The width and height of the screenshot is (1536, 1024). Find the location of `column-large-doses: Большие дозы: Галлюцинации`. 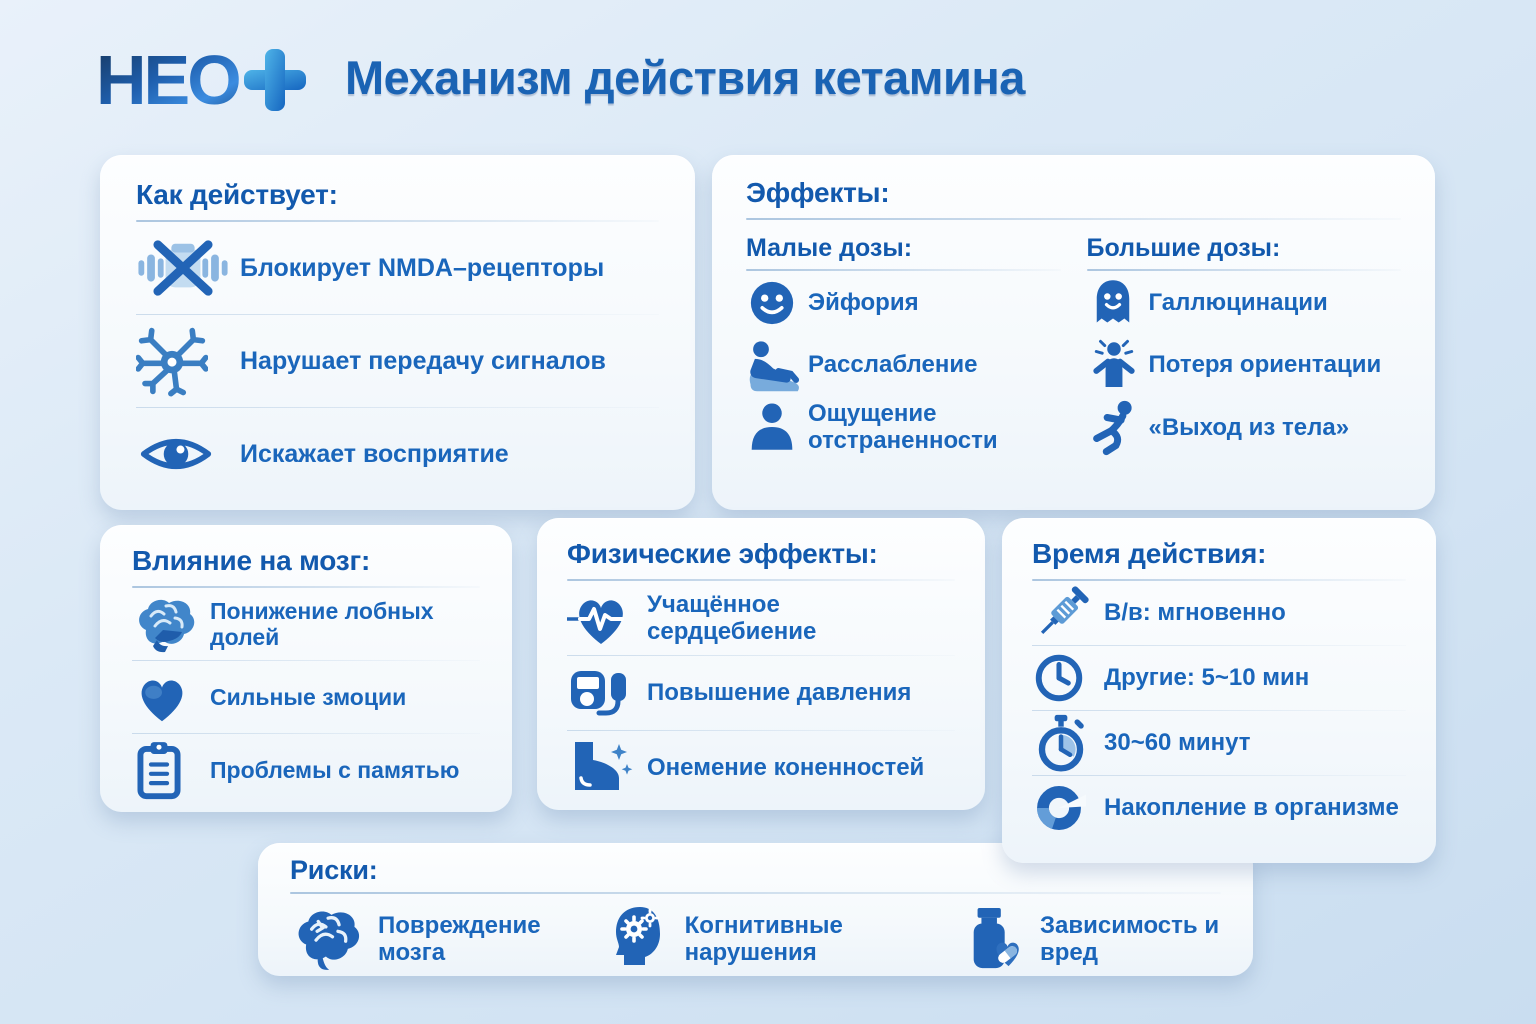

column-large-doses: Большие дозы: Галлюцинации is located at coordinates (1244, 346).